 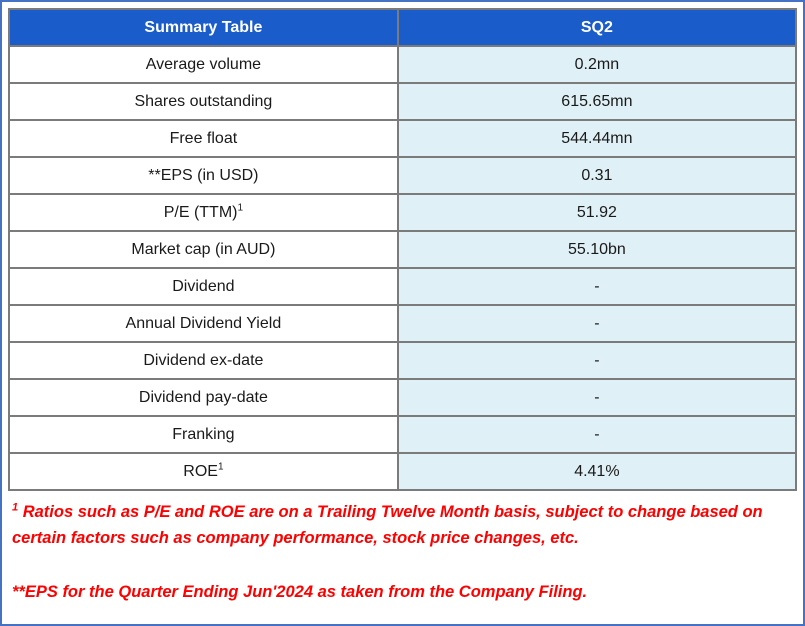 I want to click on metric-value-cell: 51.92, so click(x=597, y=212).